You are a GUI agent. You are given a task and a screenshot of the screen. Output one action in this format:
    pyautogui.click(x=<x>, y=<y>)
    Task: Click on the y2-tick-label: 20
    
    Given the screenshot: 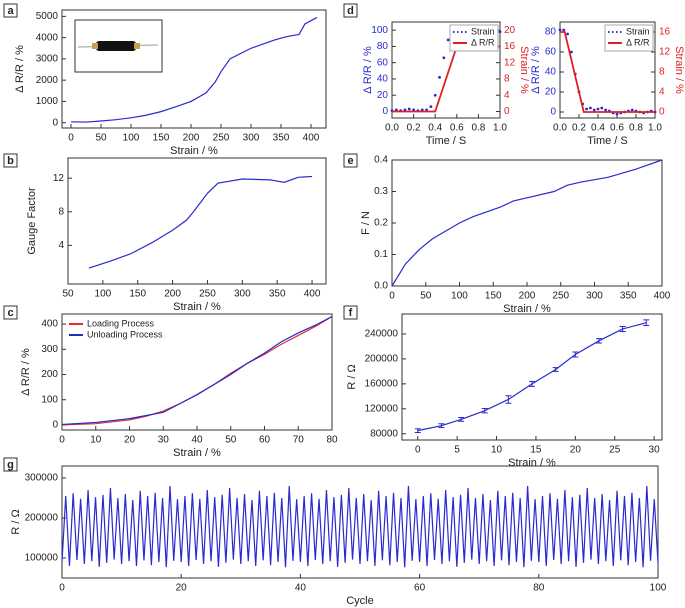 What is the action you would take?
    pyautogui.click(x=510, y=30)
    